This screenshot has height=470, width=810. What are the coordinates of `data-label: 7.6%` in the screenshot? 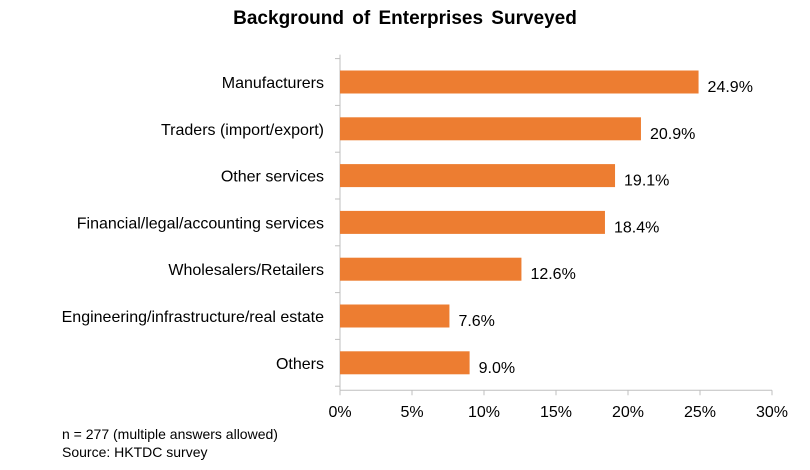 It's located at (476, 321).